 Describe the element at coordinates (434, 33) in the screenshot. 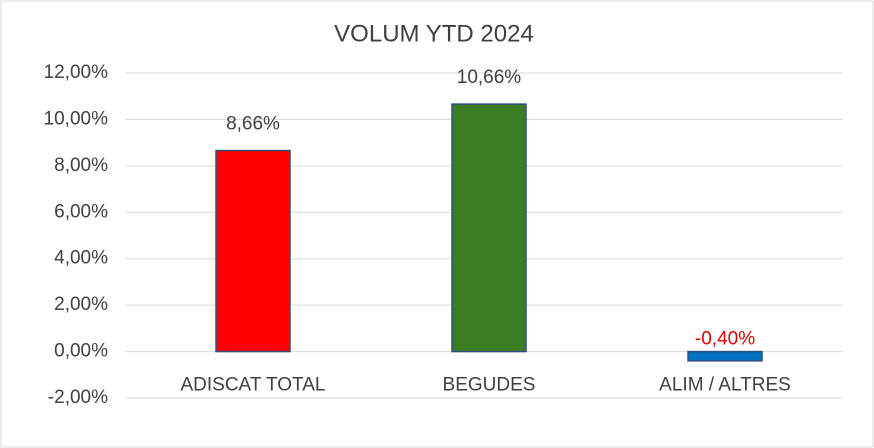

I see `chart-title: VOLUM YTD 2024` at that location.